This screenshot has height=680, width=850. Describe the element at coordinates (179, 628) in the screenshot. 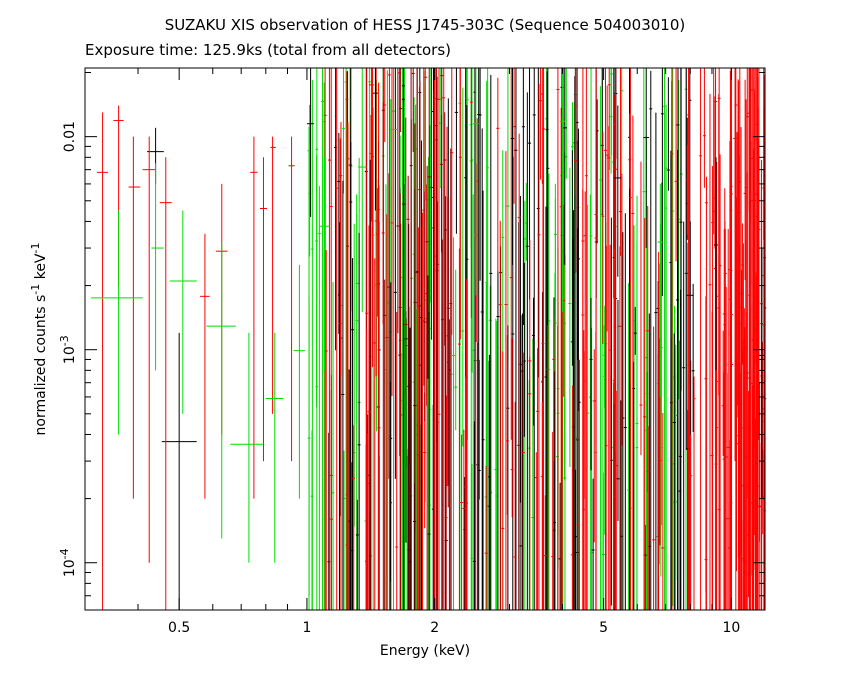

I see `x-tick-label-0: 0.5` at that location.